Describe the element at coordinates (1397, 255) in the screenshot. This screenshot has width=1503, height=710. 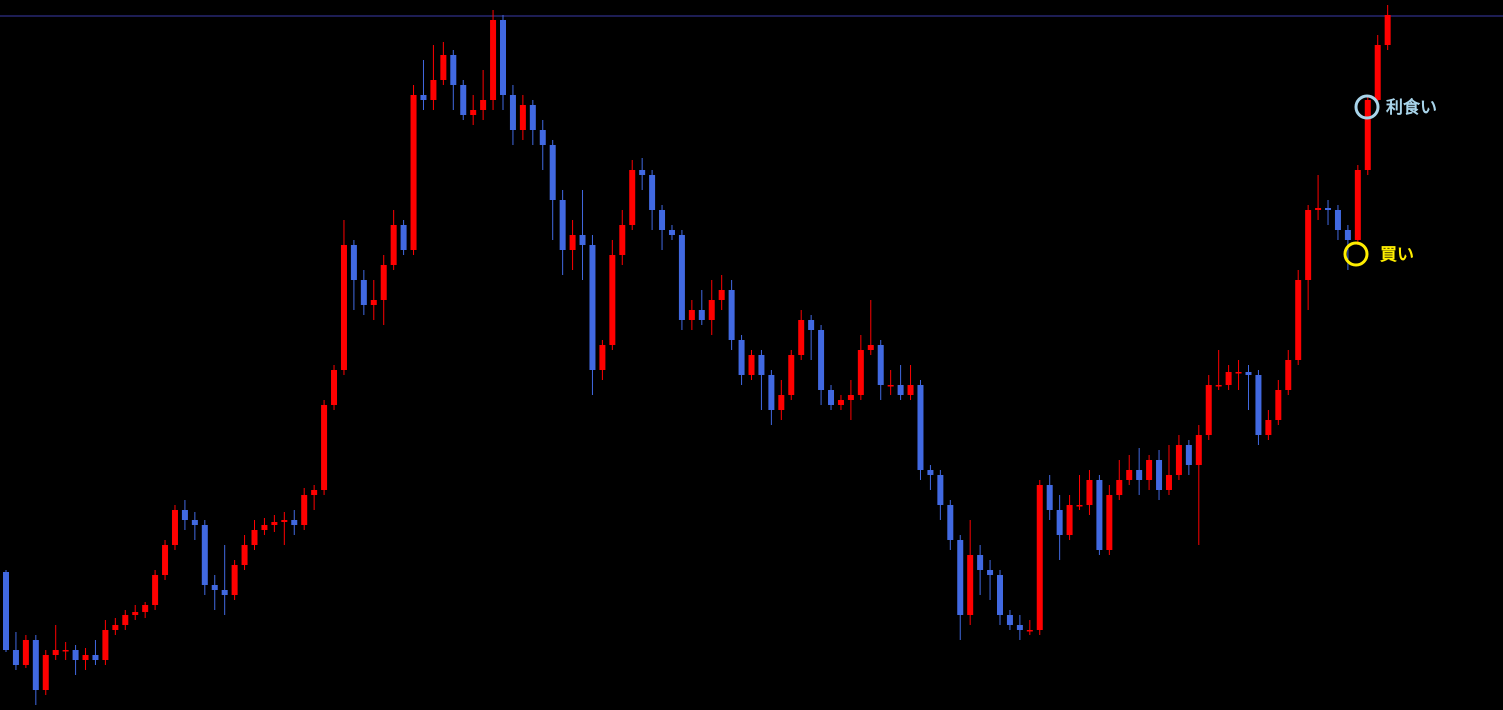
I see `annotation-label: 買い` at that location.